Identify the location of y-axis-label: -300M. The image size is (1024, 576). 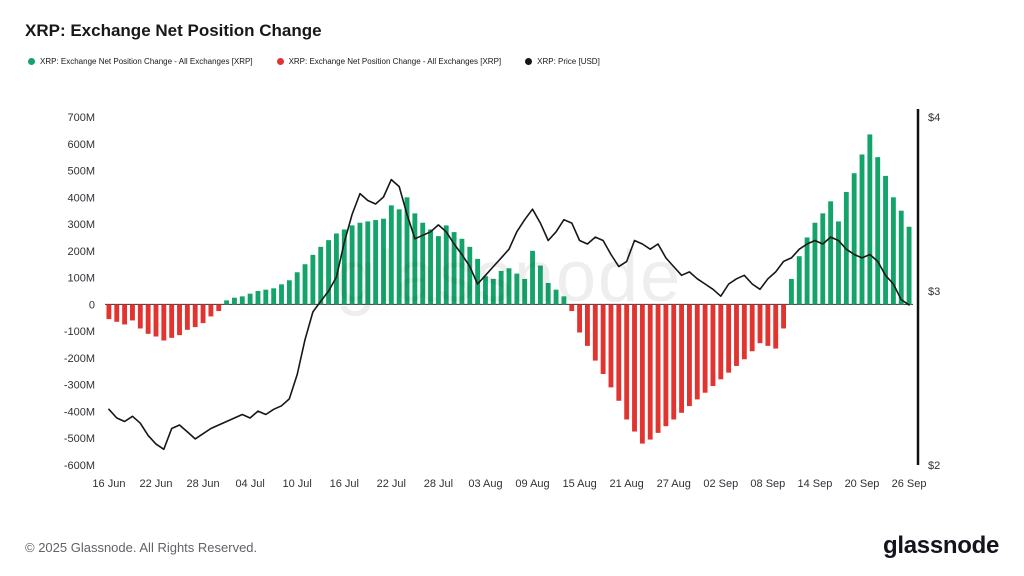
(79, 386).